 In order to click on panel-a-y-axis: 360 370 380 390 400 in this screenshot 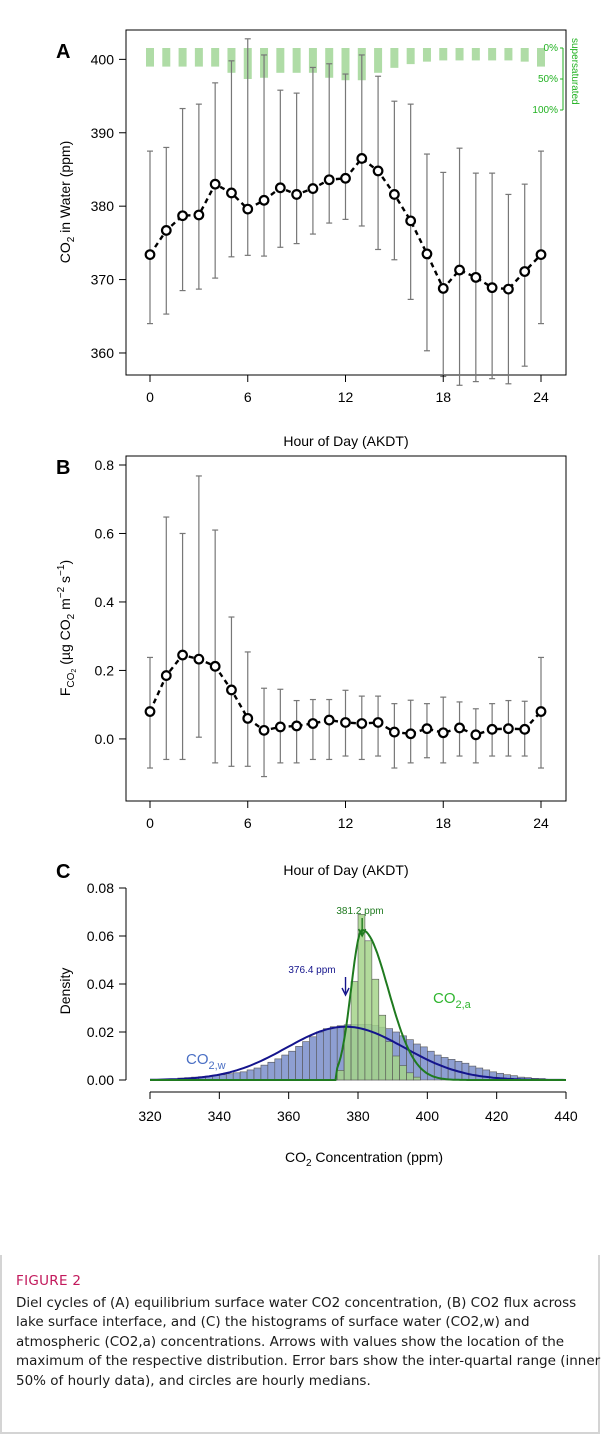, I will do `click(108, 206)`.